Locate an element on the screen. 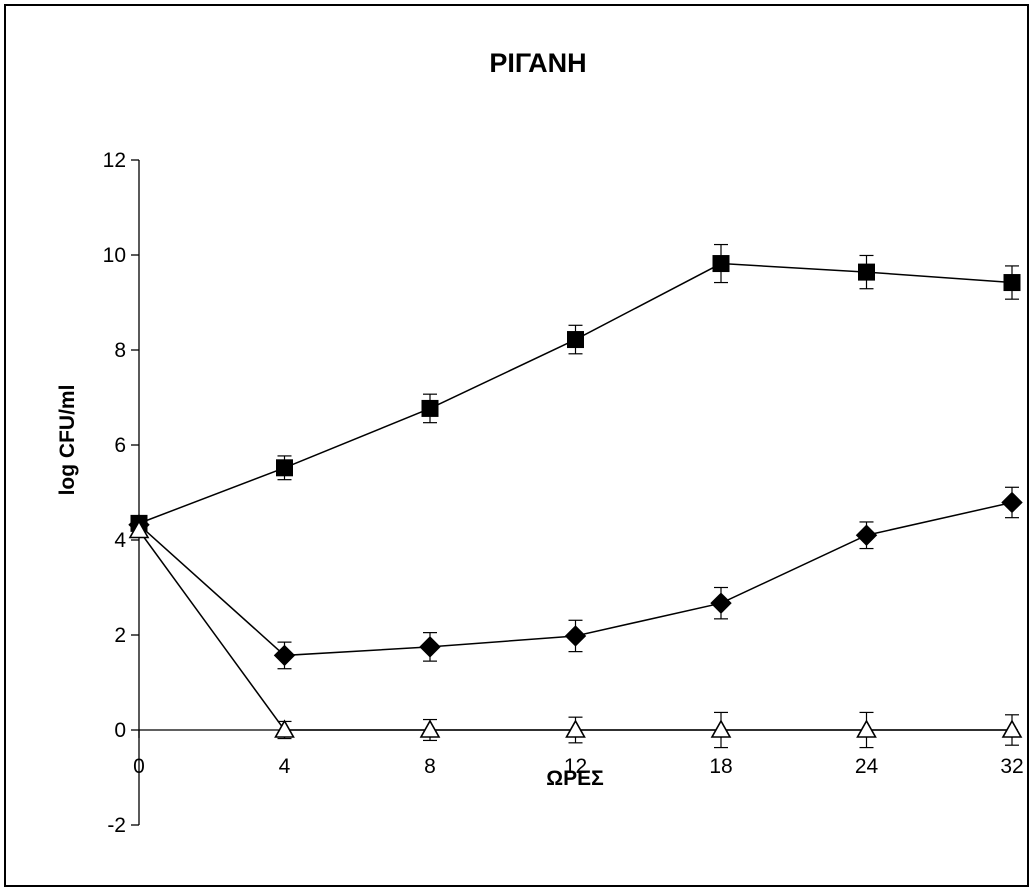  x-tick-label: 18 is located at coordinates (720, 766).